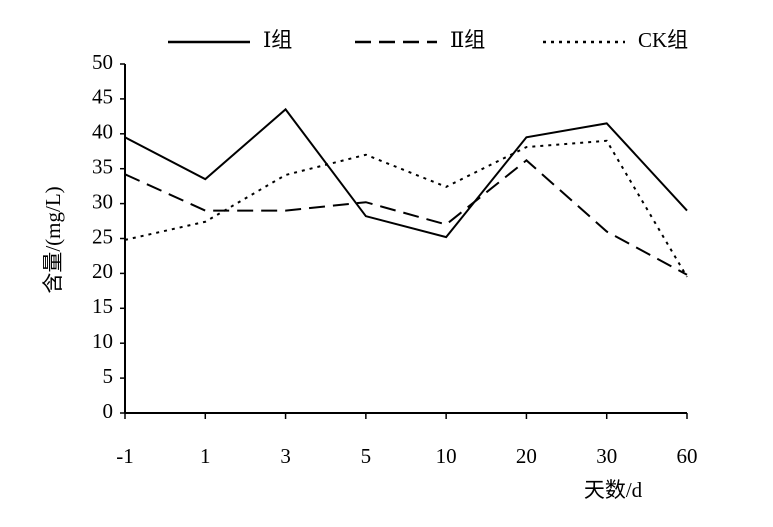 The width and height of the screenshot is (773, 527). What do you see at coordinates (102, 62) in the screenshot?
I see `y-tick-label: 50` at bounding box center [102, 62].